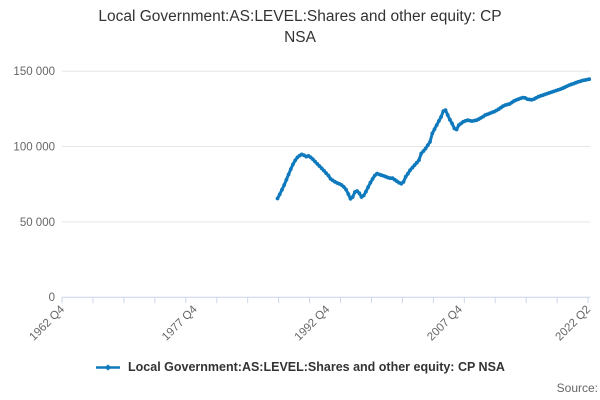 This screenshot has width=600, height=400. I want to click on x-tick-label: 2007 Q4, so click(445, 323).